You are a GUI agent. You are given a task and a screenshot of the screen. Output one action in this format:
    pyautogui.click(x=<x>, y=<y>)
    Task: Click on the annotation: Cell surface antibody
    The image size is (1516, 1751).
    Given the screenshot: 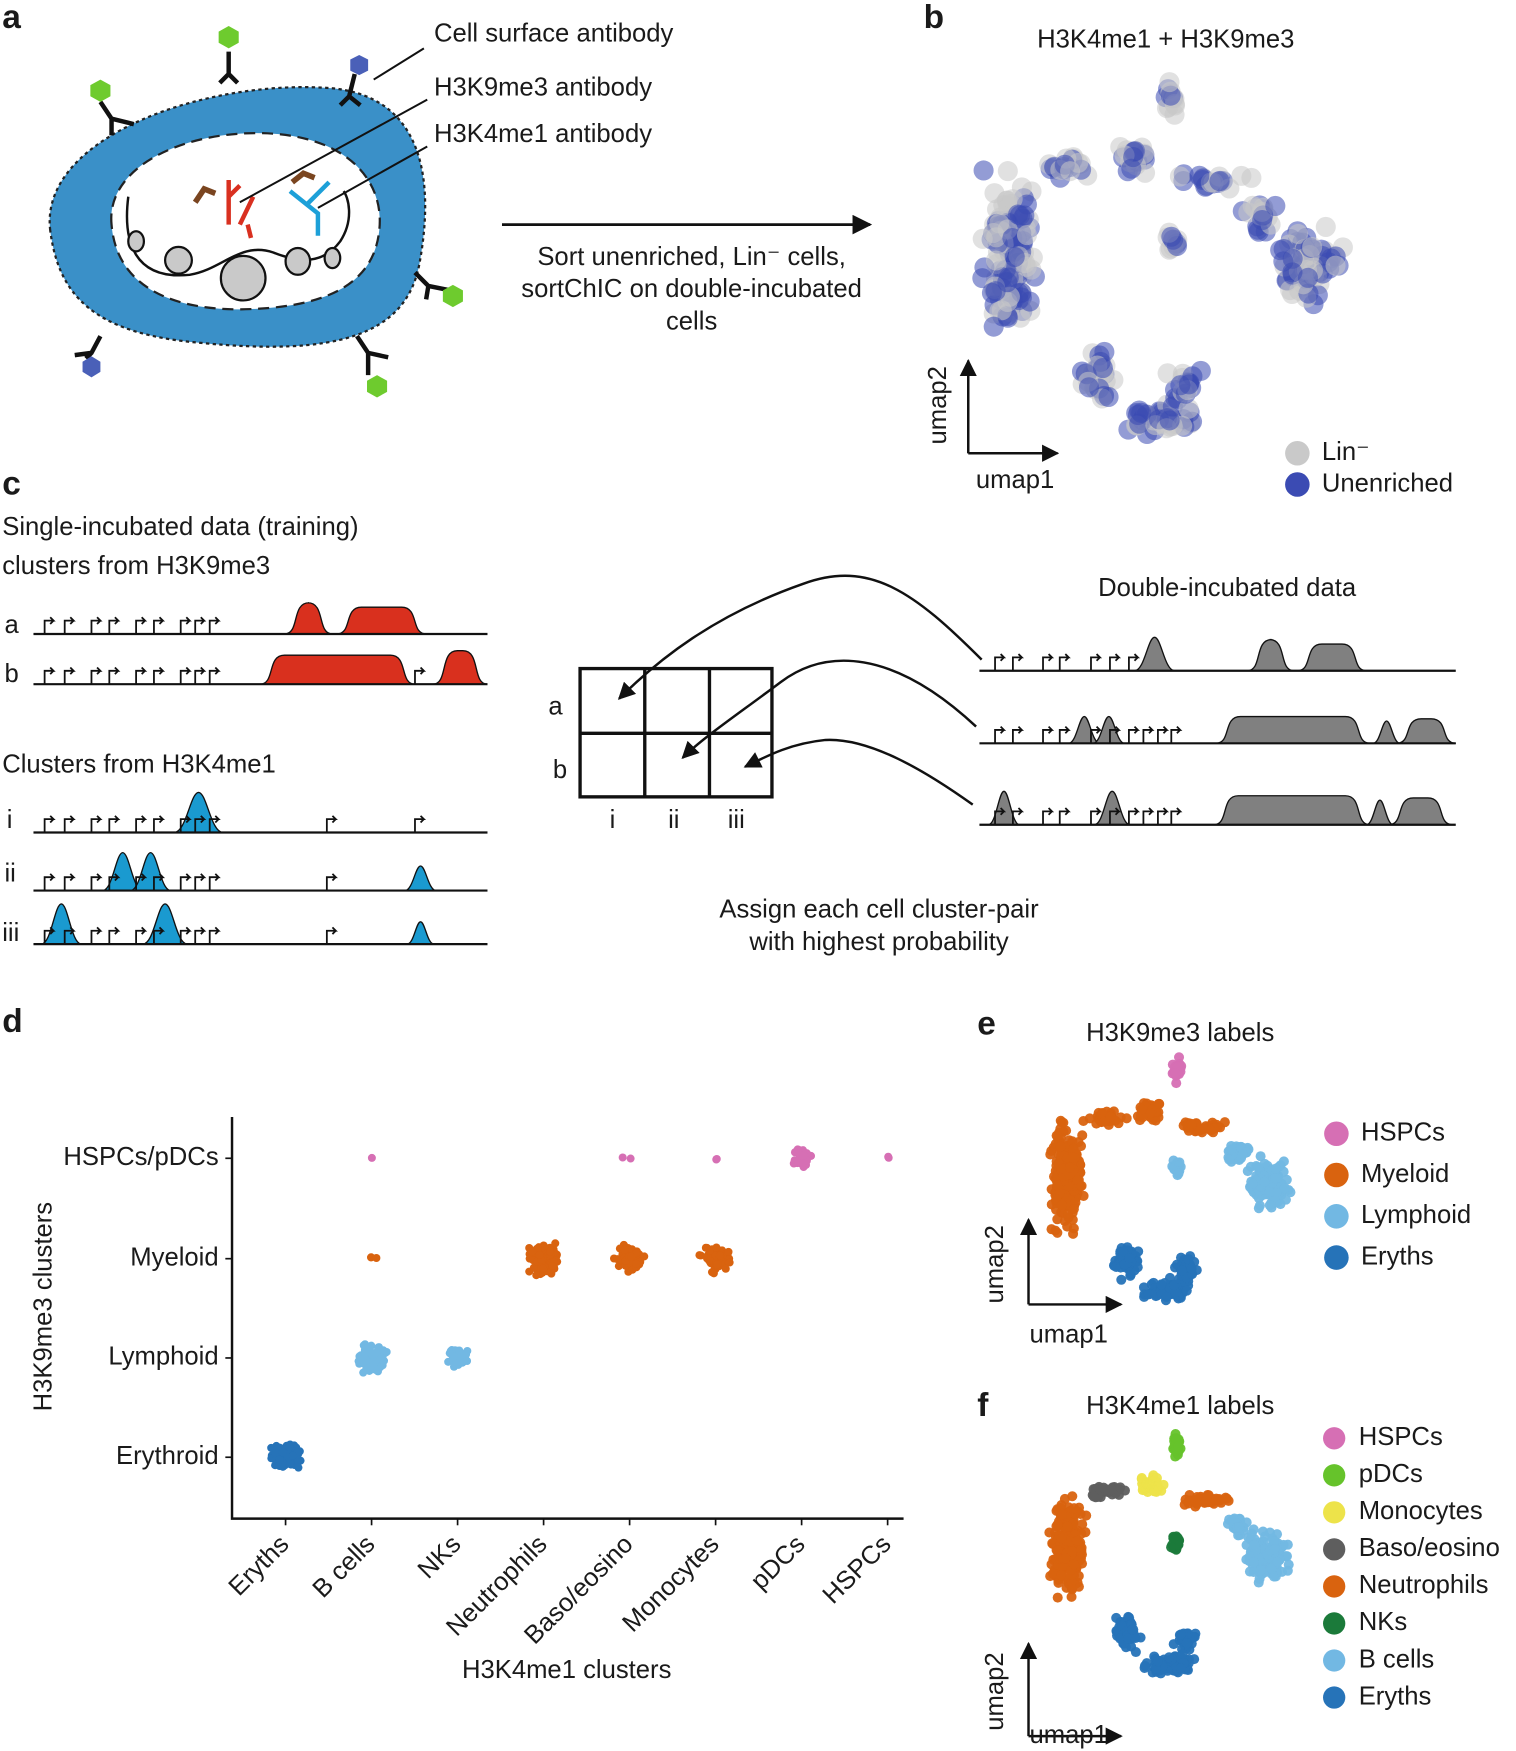 What is the action you would take?
    pyautogui.click(x=554, y=34)
    